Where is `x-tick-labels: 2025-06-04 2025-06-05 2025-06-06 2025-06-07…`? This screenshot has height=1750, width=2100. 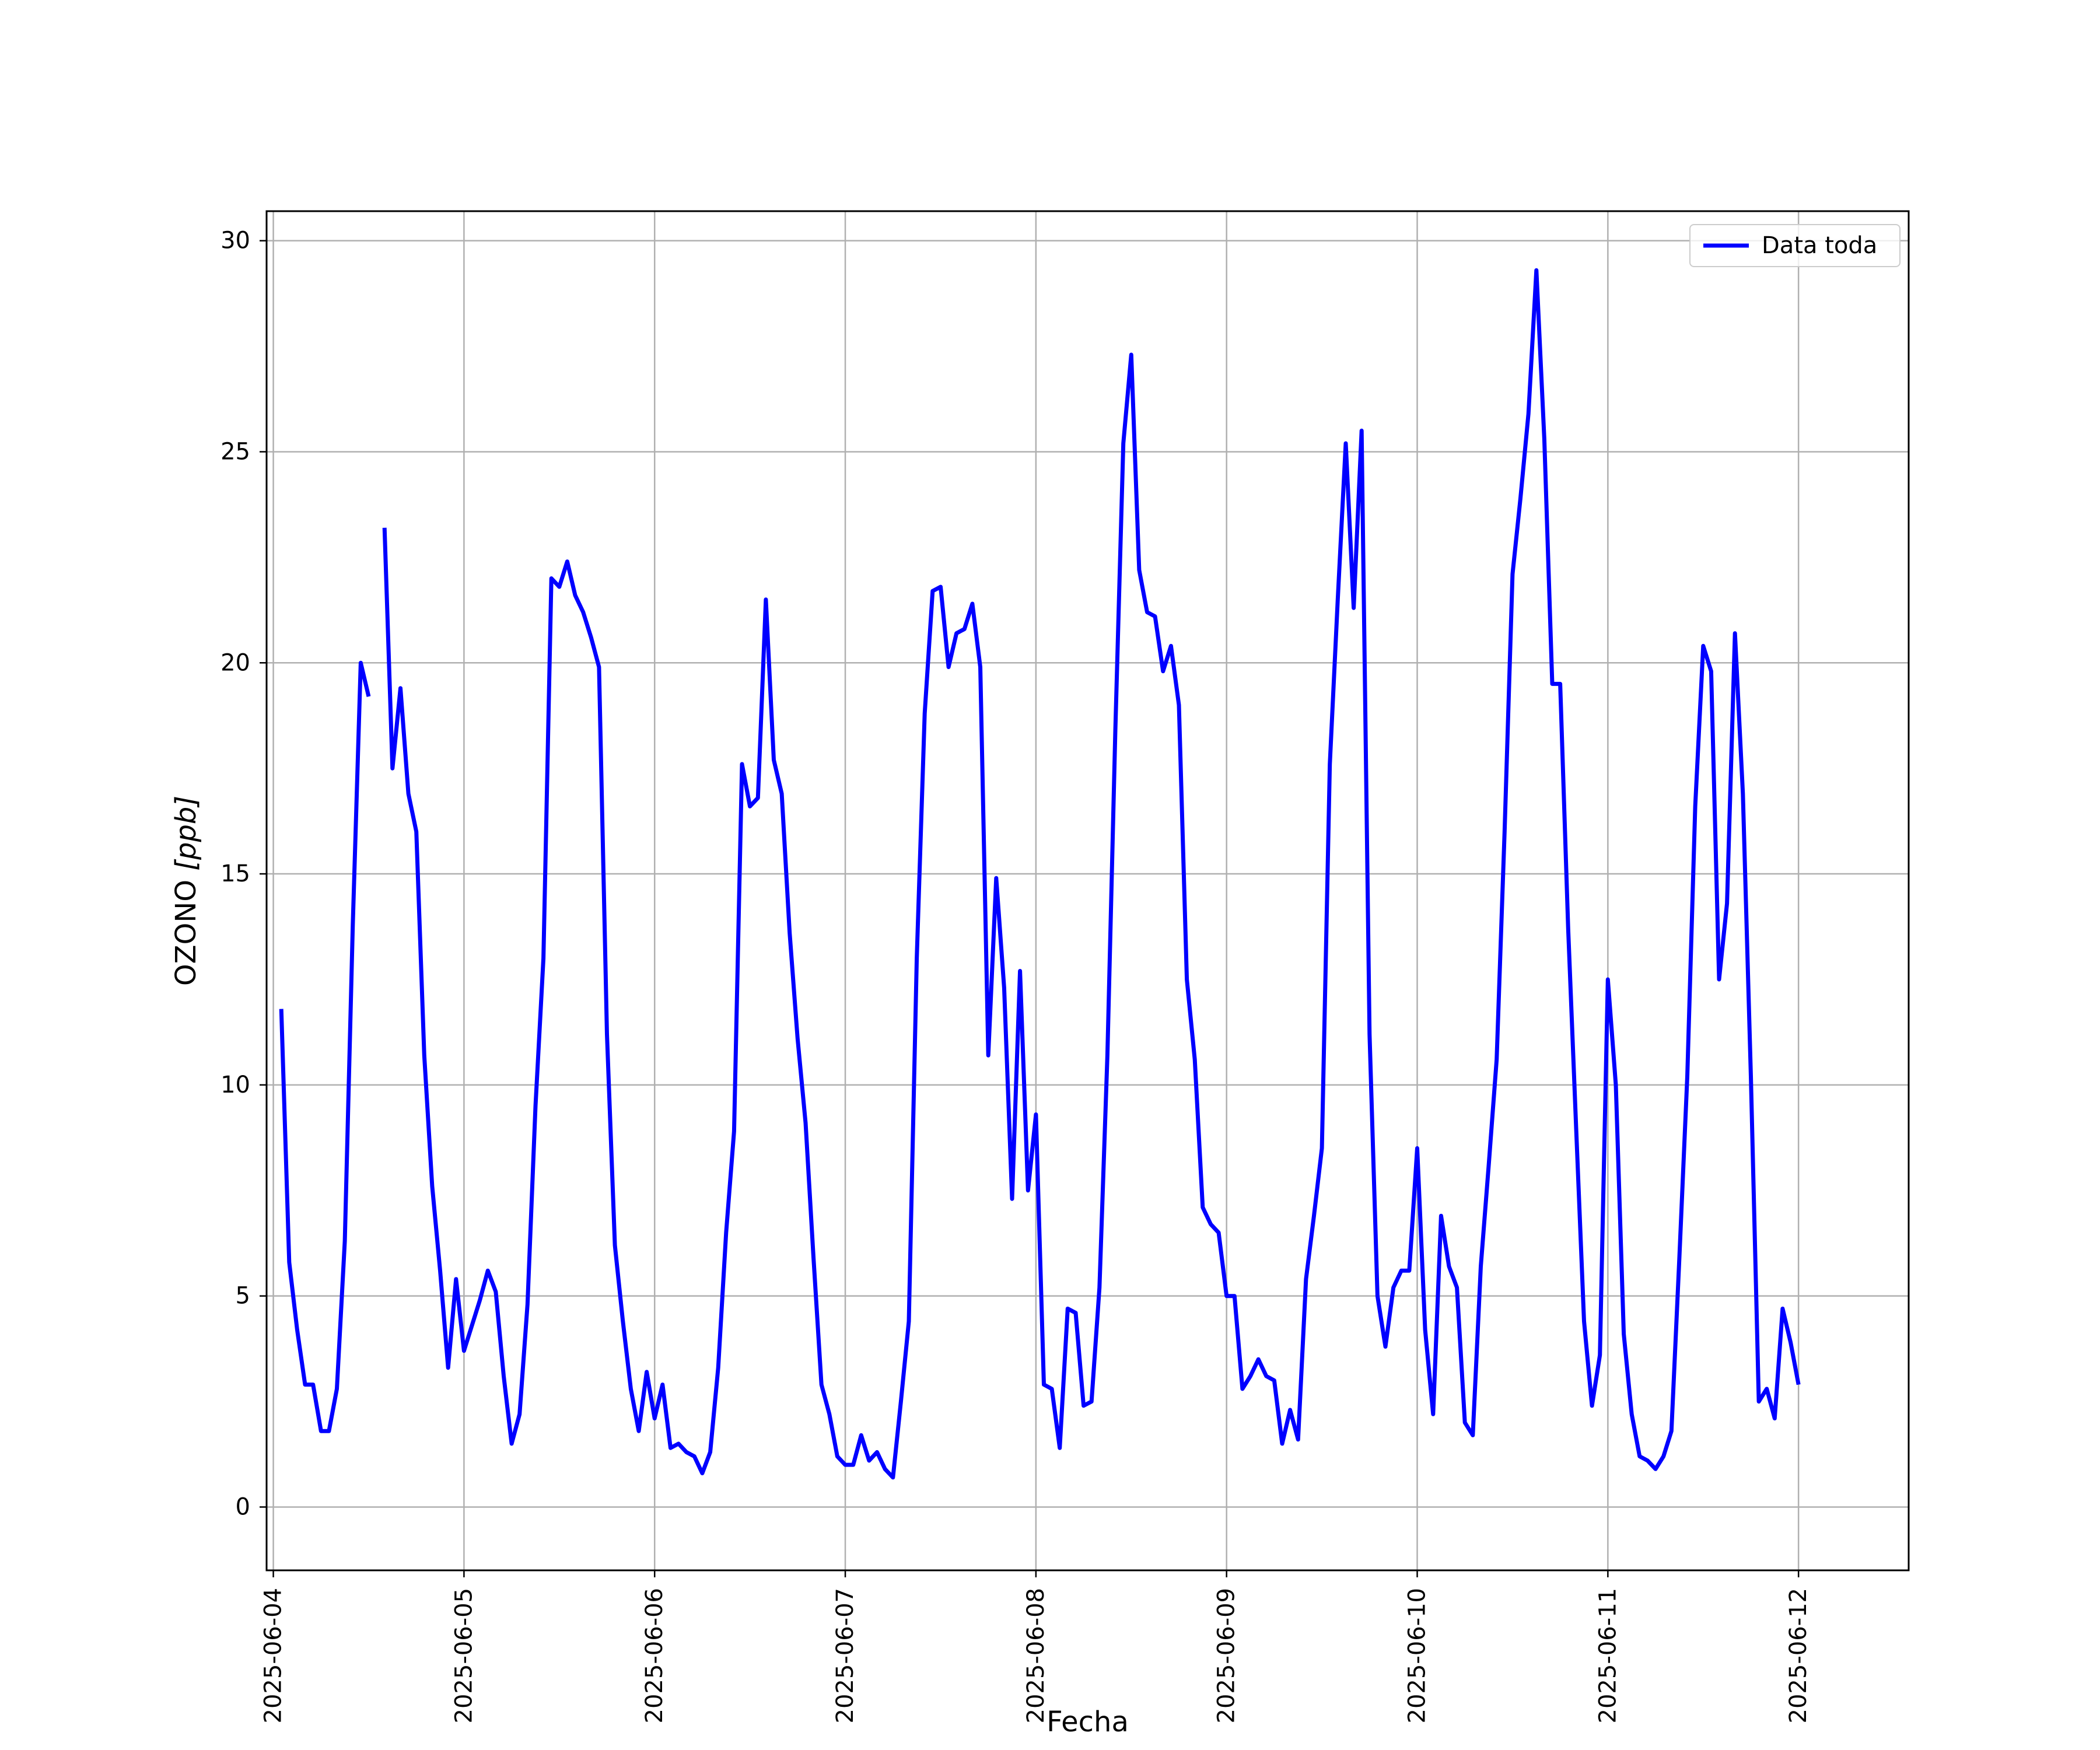
x-tick-labels: 2025-06-04 2025-06-05 2025-06-06 2025-06-07… is located at coordinates (1036, 1655).